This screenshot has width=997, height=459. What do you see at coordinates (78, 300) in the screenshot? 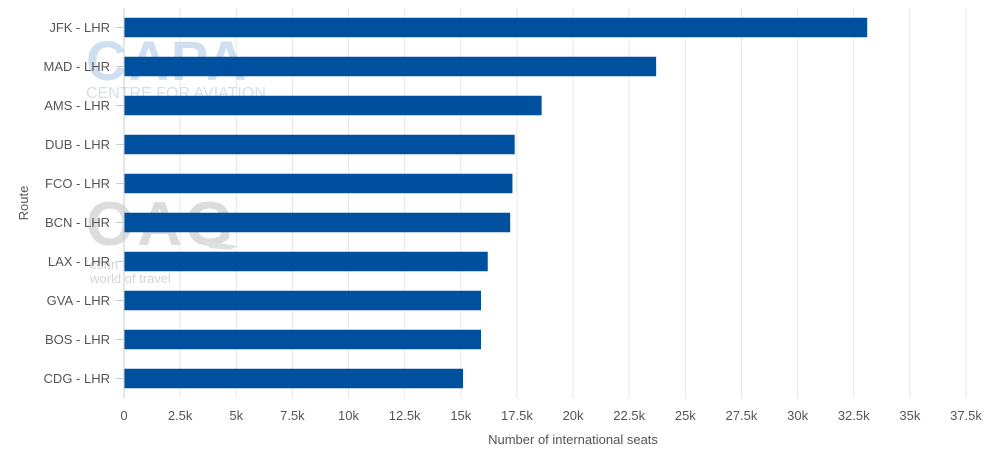
I see `y-tick-label: GVA - LHR` at bounding box center [78, 300].